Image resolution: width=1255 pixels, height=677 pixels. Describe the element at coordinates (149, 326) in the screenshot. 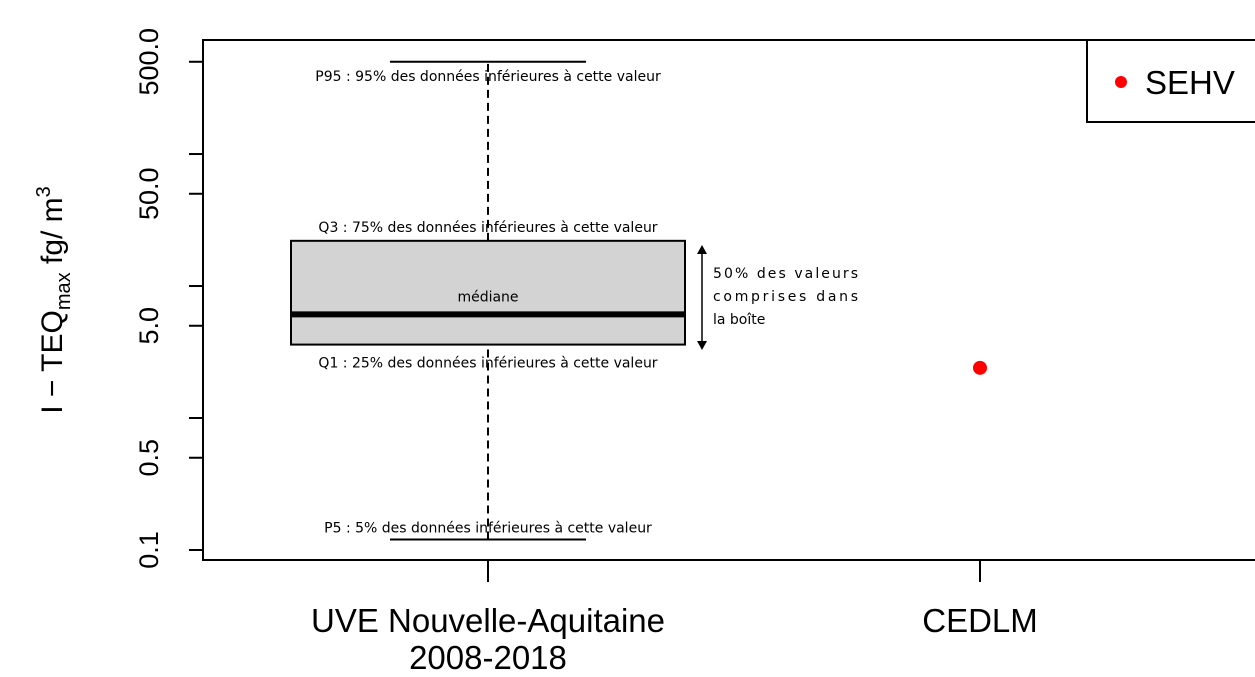

I see `y-tick-label: 5.0` at that location.